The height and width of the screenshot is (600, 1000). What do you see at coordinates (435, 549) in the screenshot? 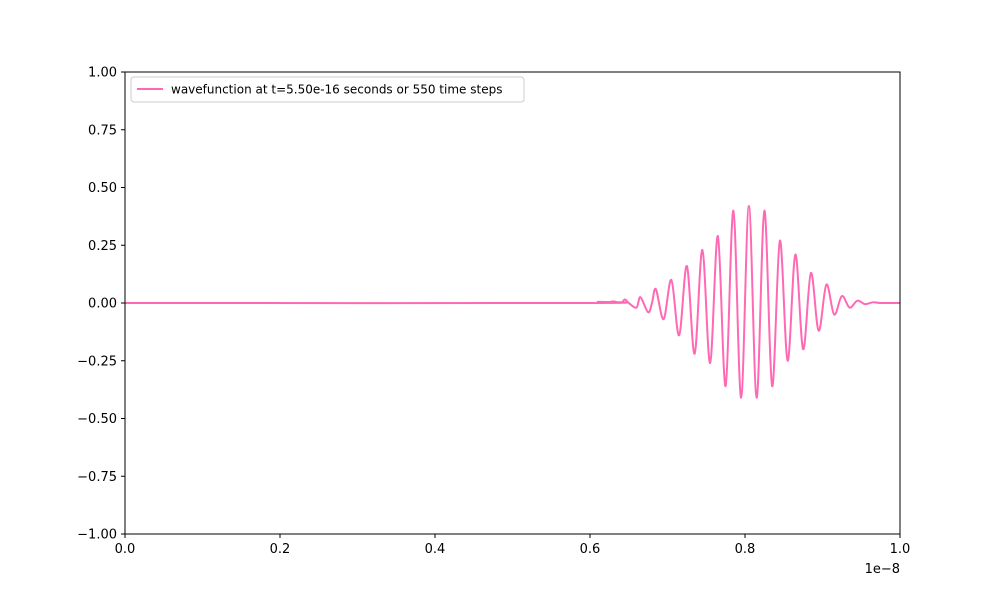
I see `x-tick-label: 0.4` at bounding box center [435, 549].